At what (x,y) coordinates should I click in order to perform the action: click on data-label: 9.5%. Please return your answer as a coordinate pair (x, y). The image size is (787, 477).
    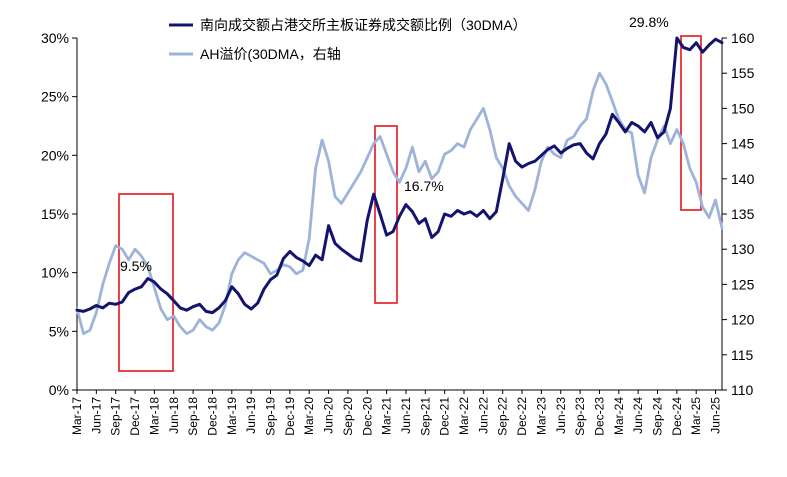
    Looking at the image, I should click on (136, 266).